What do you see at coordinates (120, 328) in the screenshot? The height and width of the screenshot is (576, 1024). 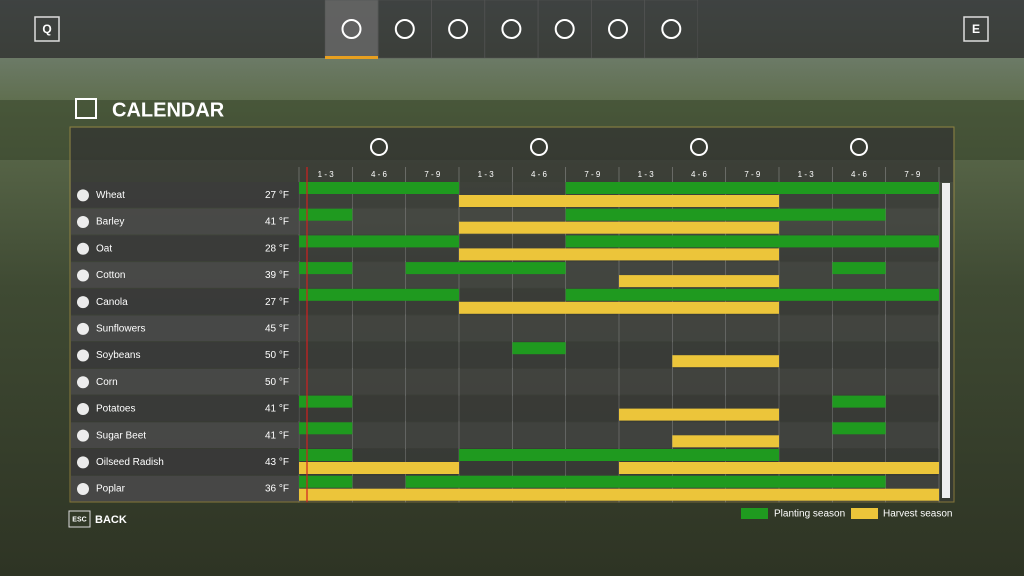 I see `crop-name: Sunflowers` at bounding box center [120, 328].